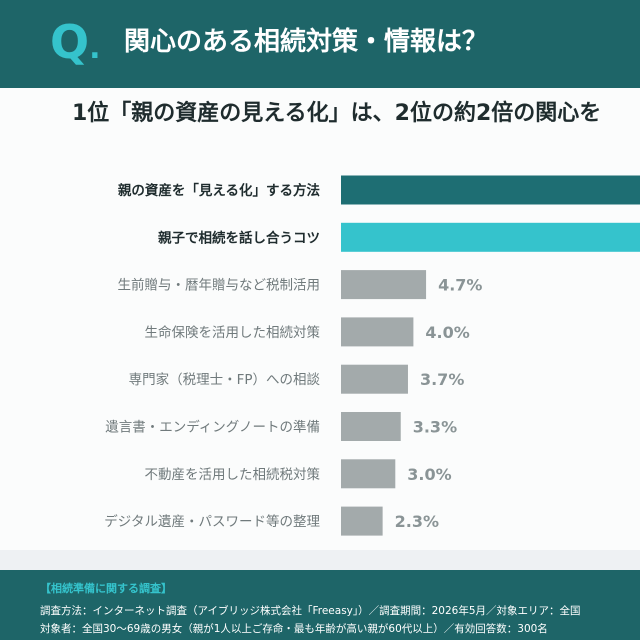 The image size is (640, 640). What do you see at coordinates (233, 332) in the screenshot?
I see `category-label: 生命保険を活用した相続対策` at bounding box center [233, 332].